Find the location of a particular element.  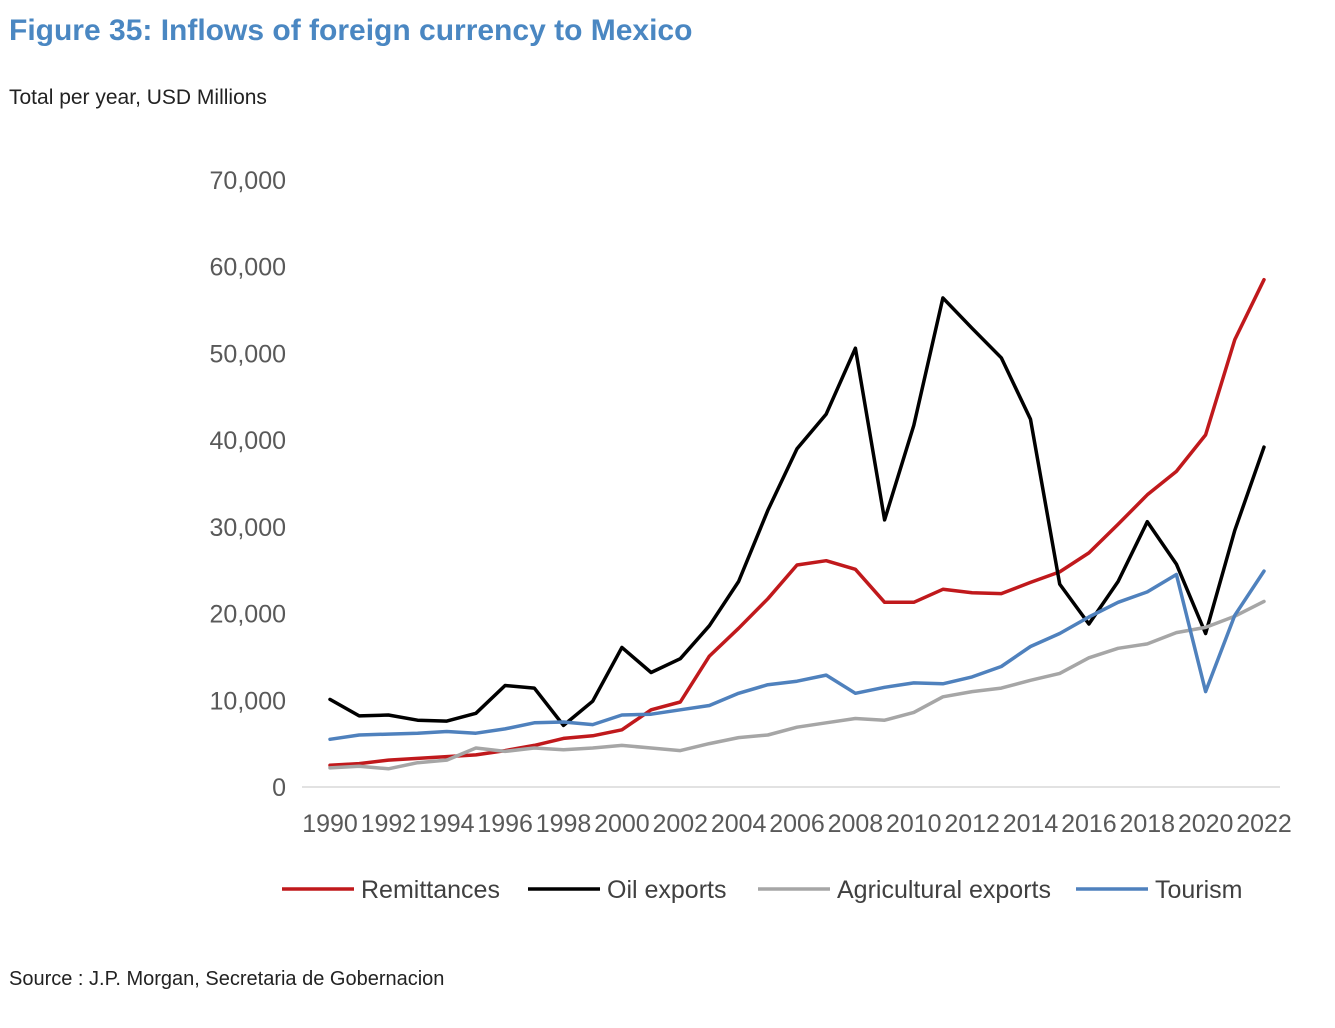

x-tick-label: 2008 is located at coordinates (856, 824).